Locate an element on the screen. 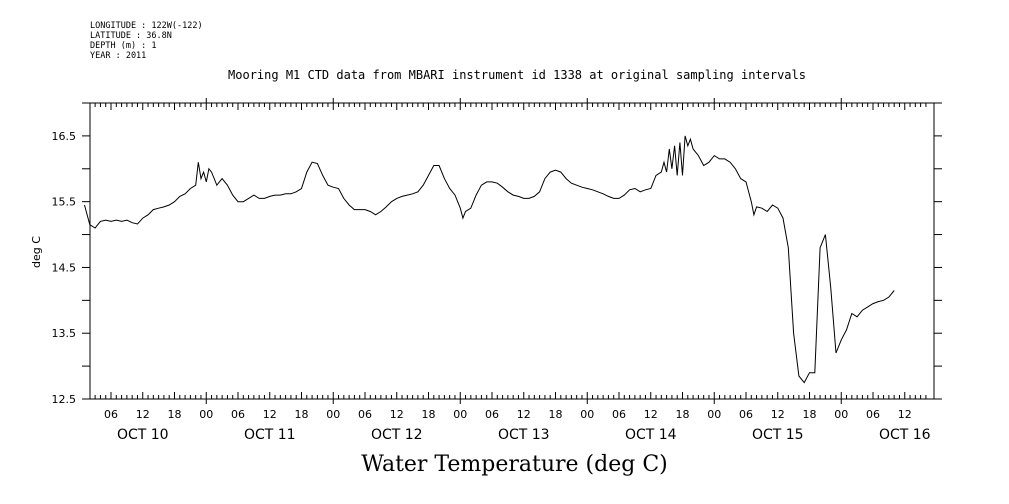  day-label: OCT 11 is located at coordinates (270, 435).